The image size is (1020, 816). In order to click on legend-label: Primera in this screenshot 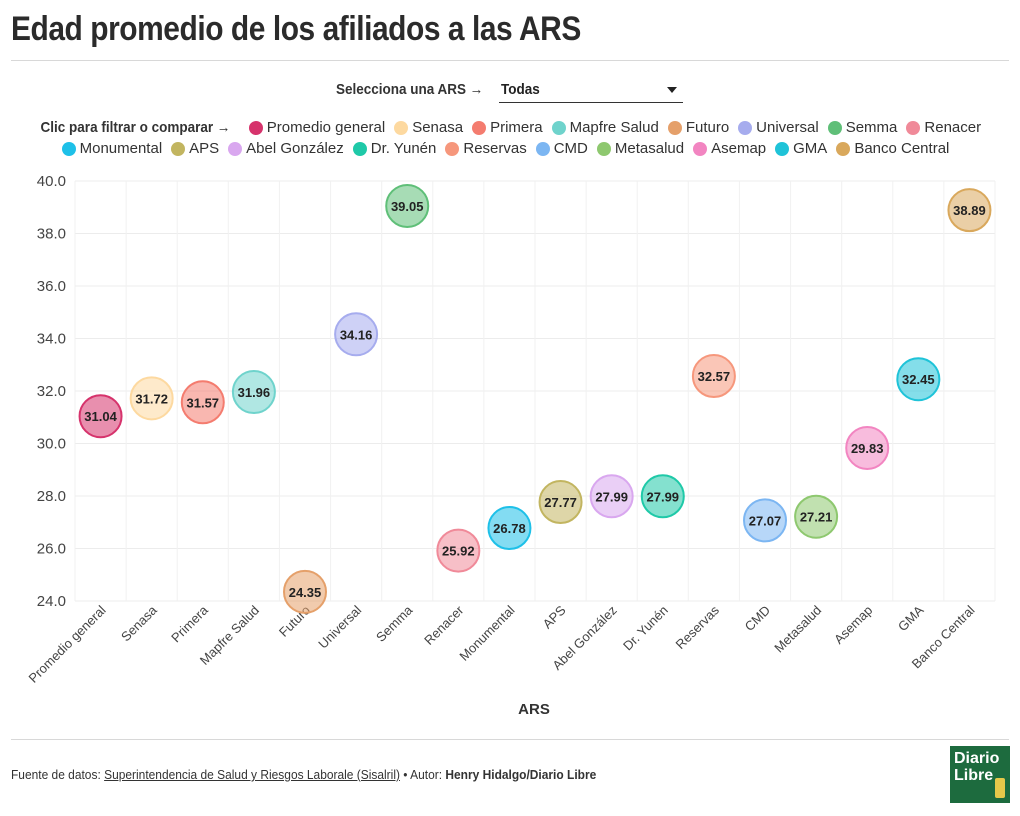, I will do `click(516, 127)`.